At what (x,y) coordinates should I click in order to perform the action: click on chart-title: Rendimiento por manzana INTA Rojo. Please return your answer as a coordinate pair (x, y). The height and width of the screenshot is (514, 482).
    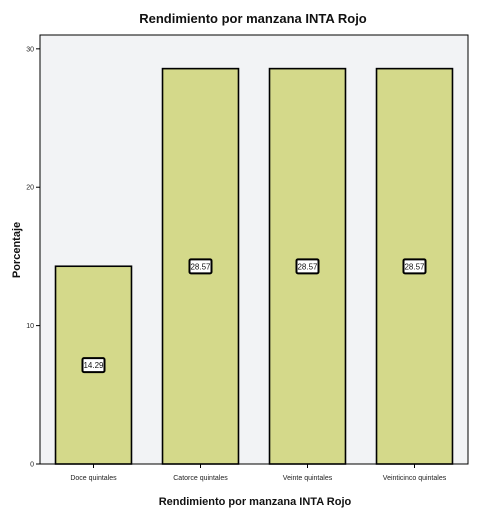
    Looking at the image, I should click on (253, 18).